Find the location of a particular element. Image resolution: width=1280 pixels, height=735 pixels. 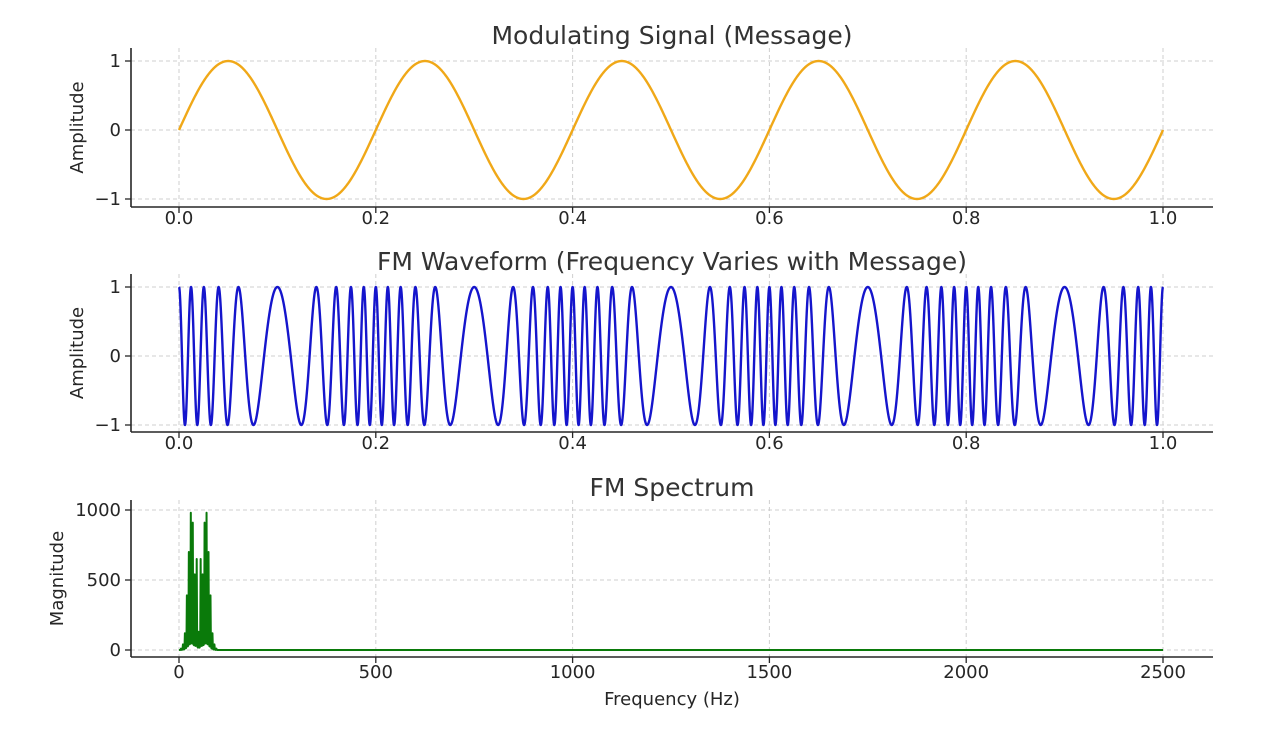

y-tick-label: 500 is located at coordinates (104, 580).